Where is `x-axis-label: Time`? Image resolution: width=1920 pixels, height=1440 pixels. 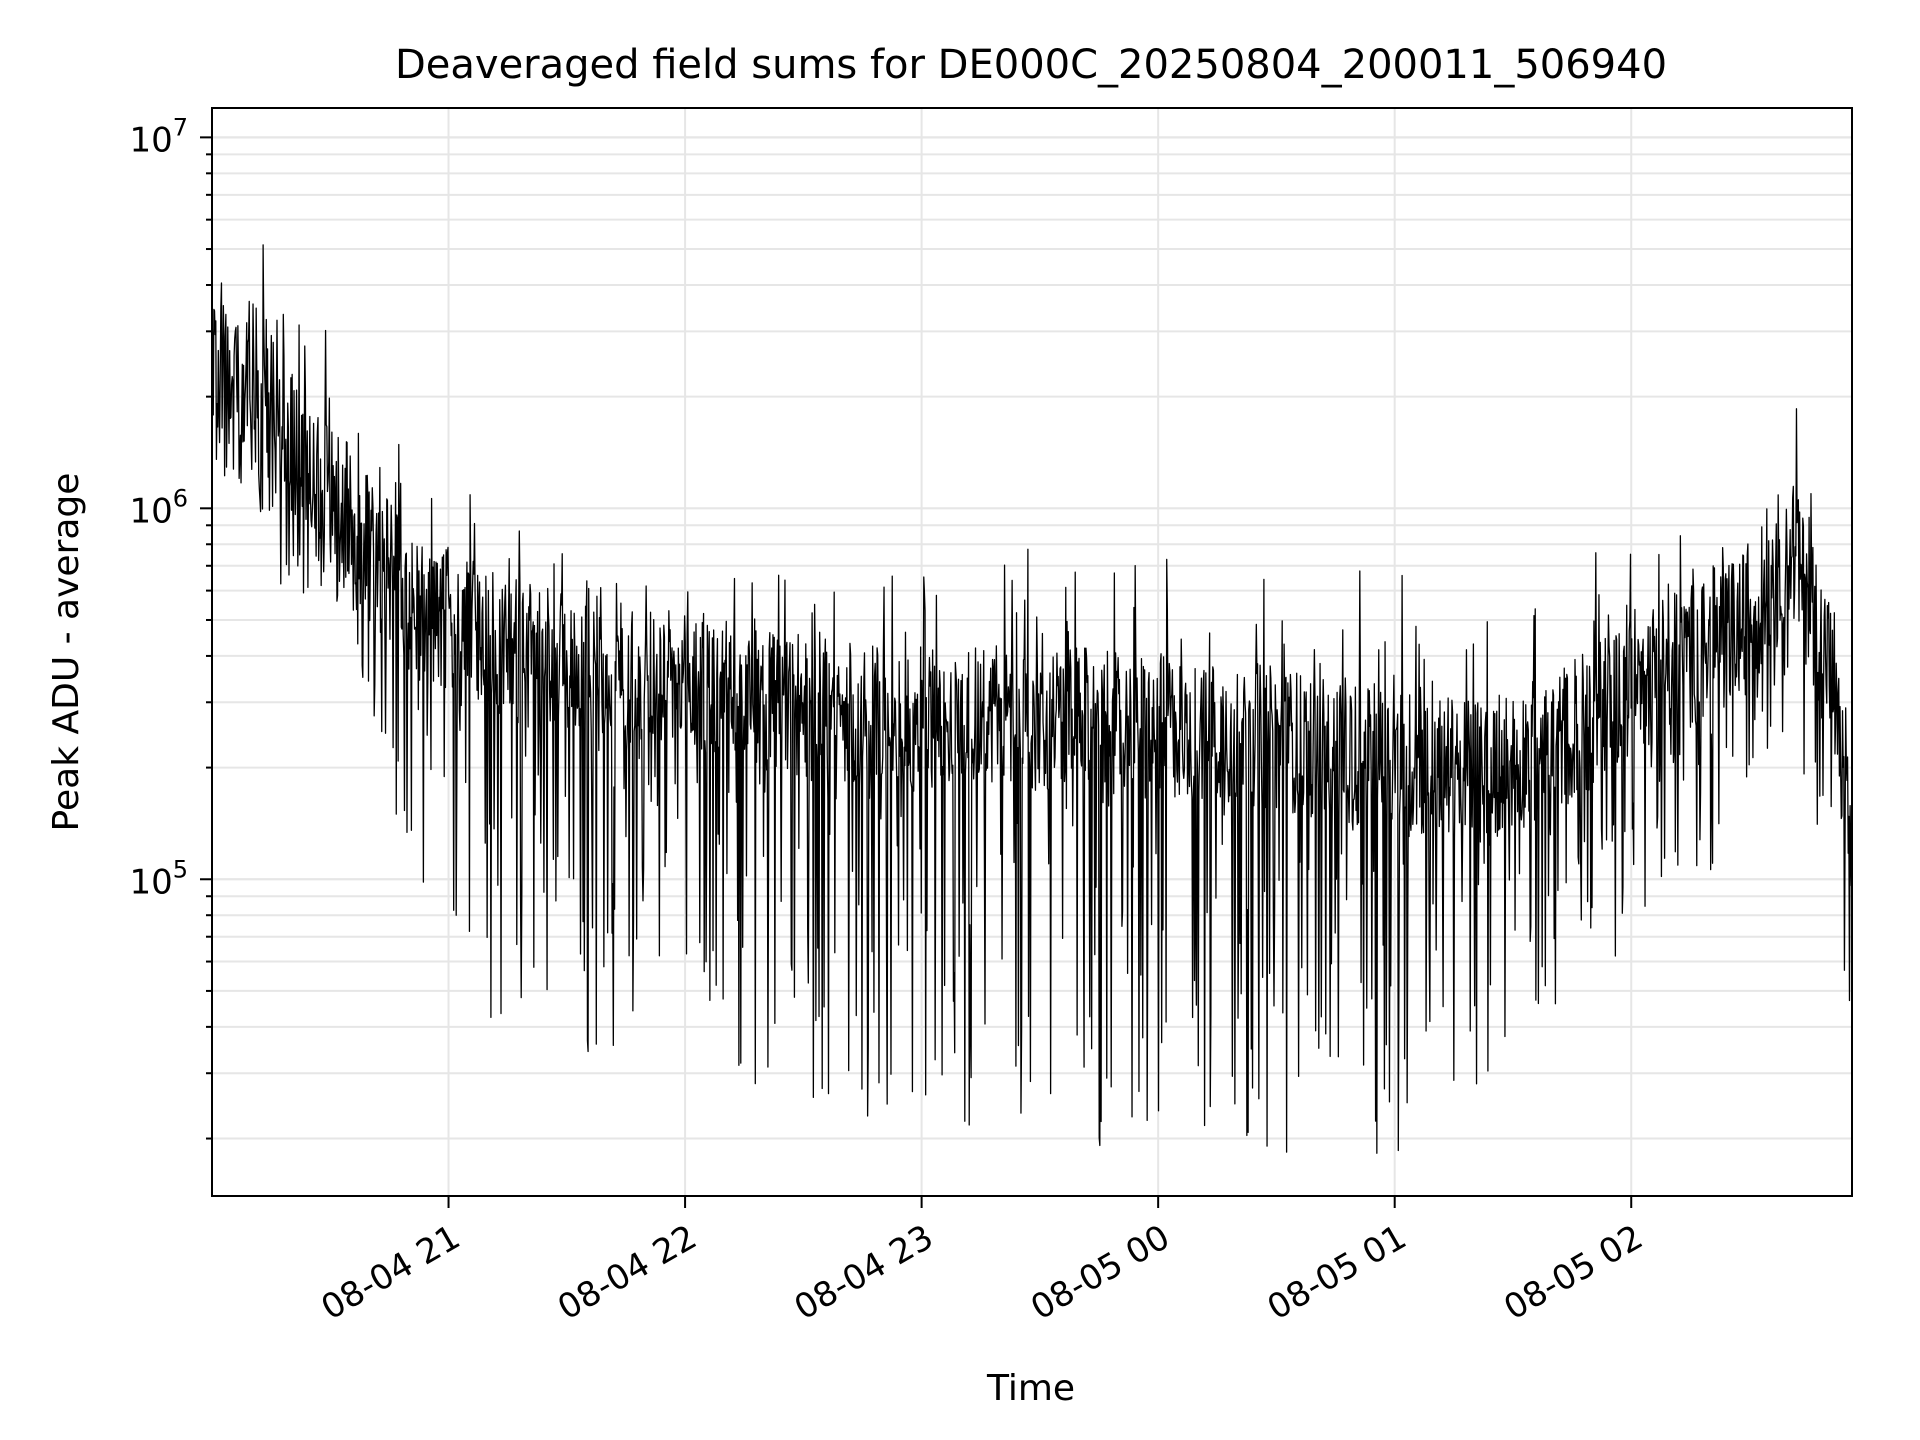 x-axis-label: Time is located at coordinates (1030, 1388).